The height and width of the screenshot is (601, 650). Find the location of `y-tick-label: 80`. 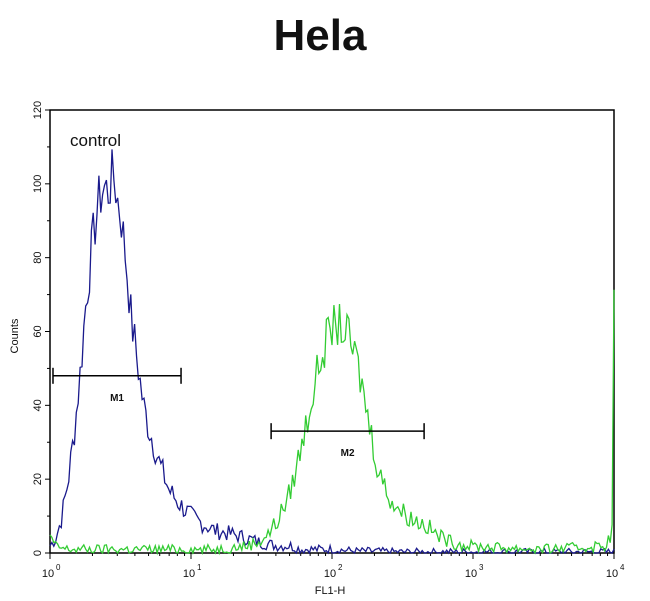

y-tick-label: 80 is located at coordinates (38, 258).